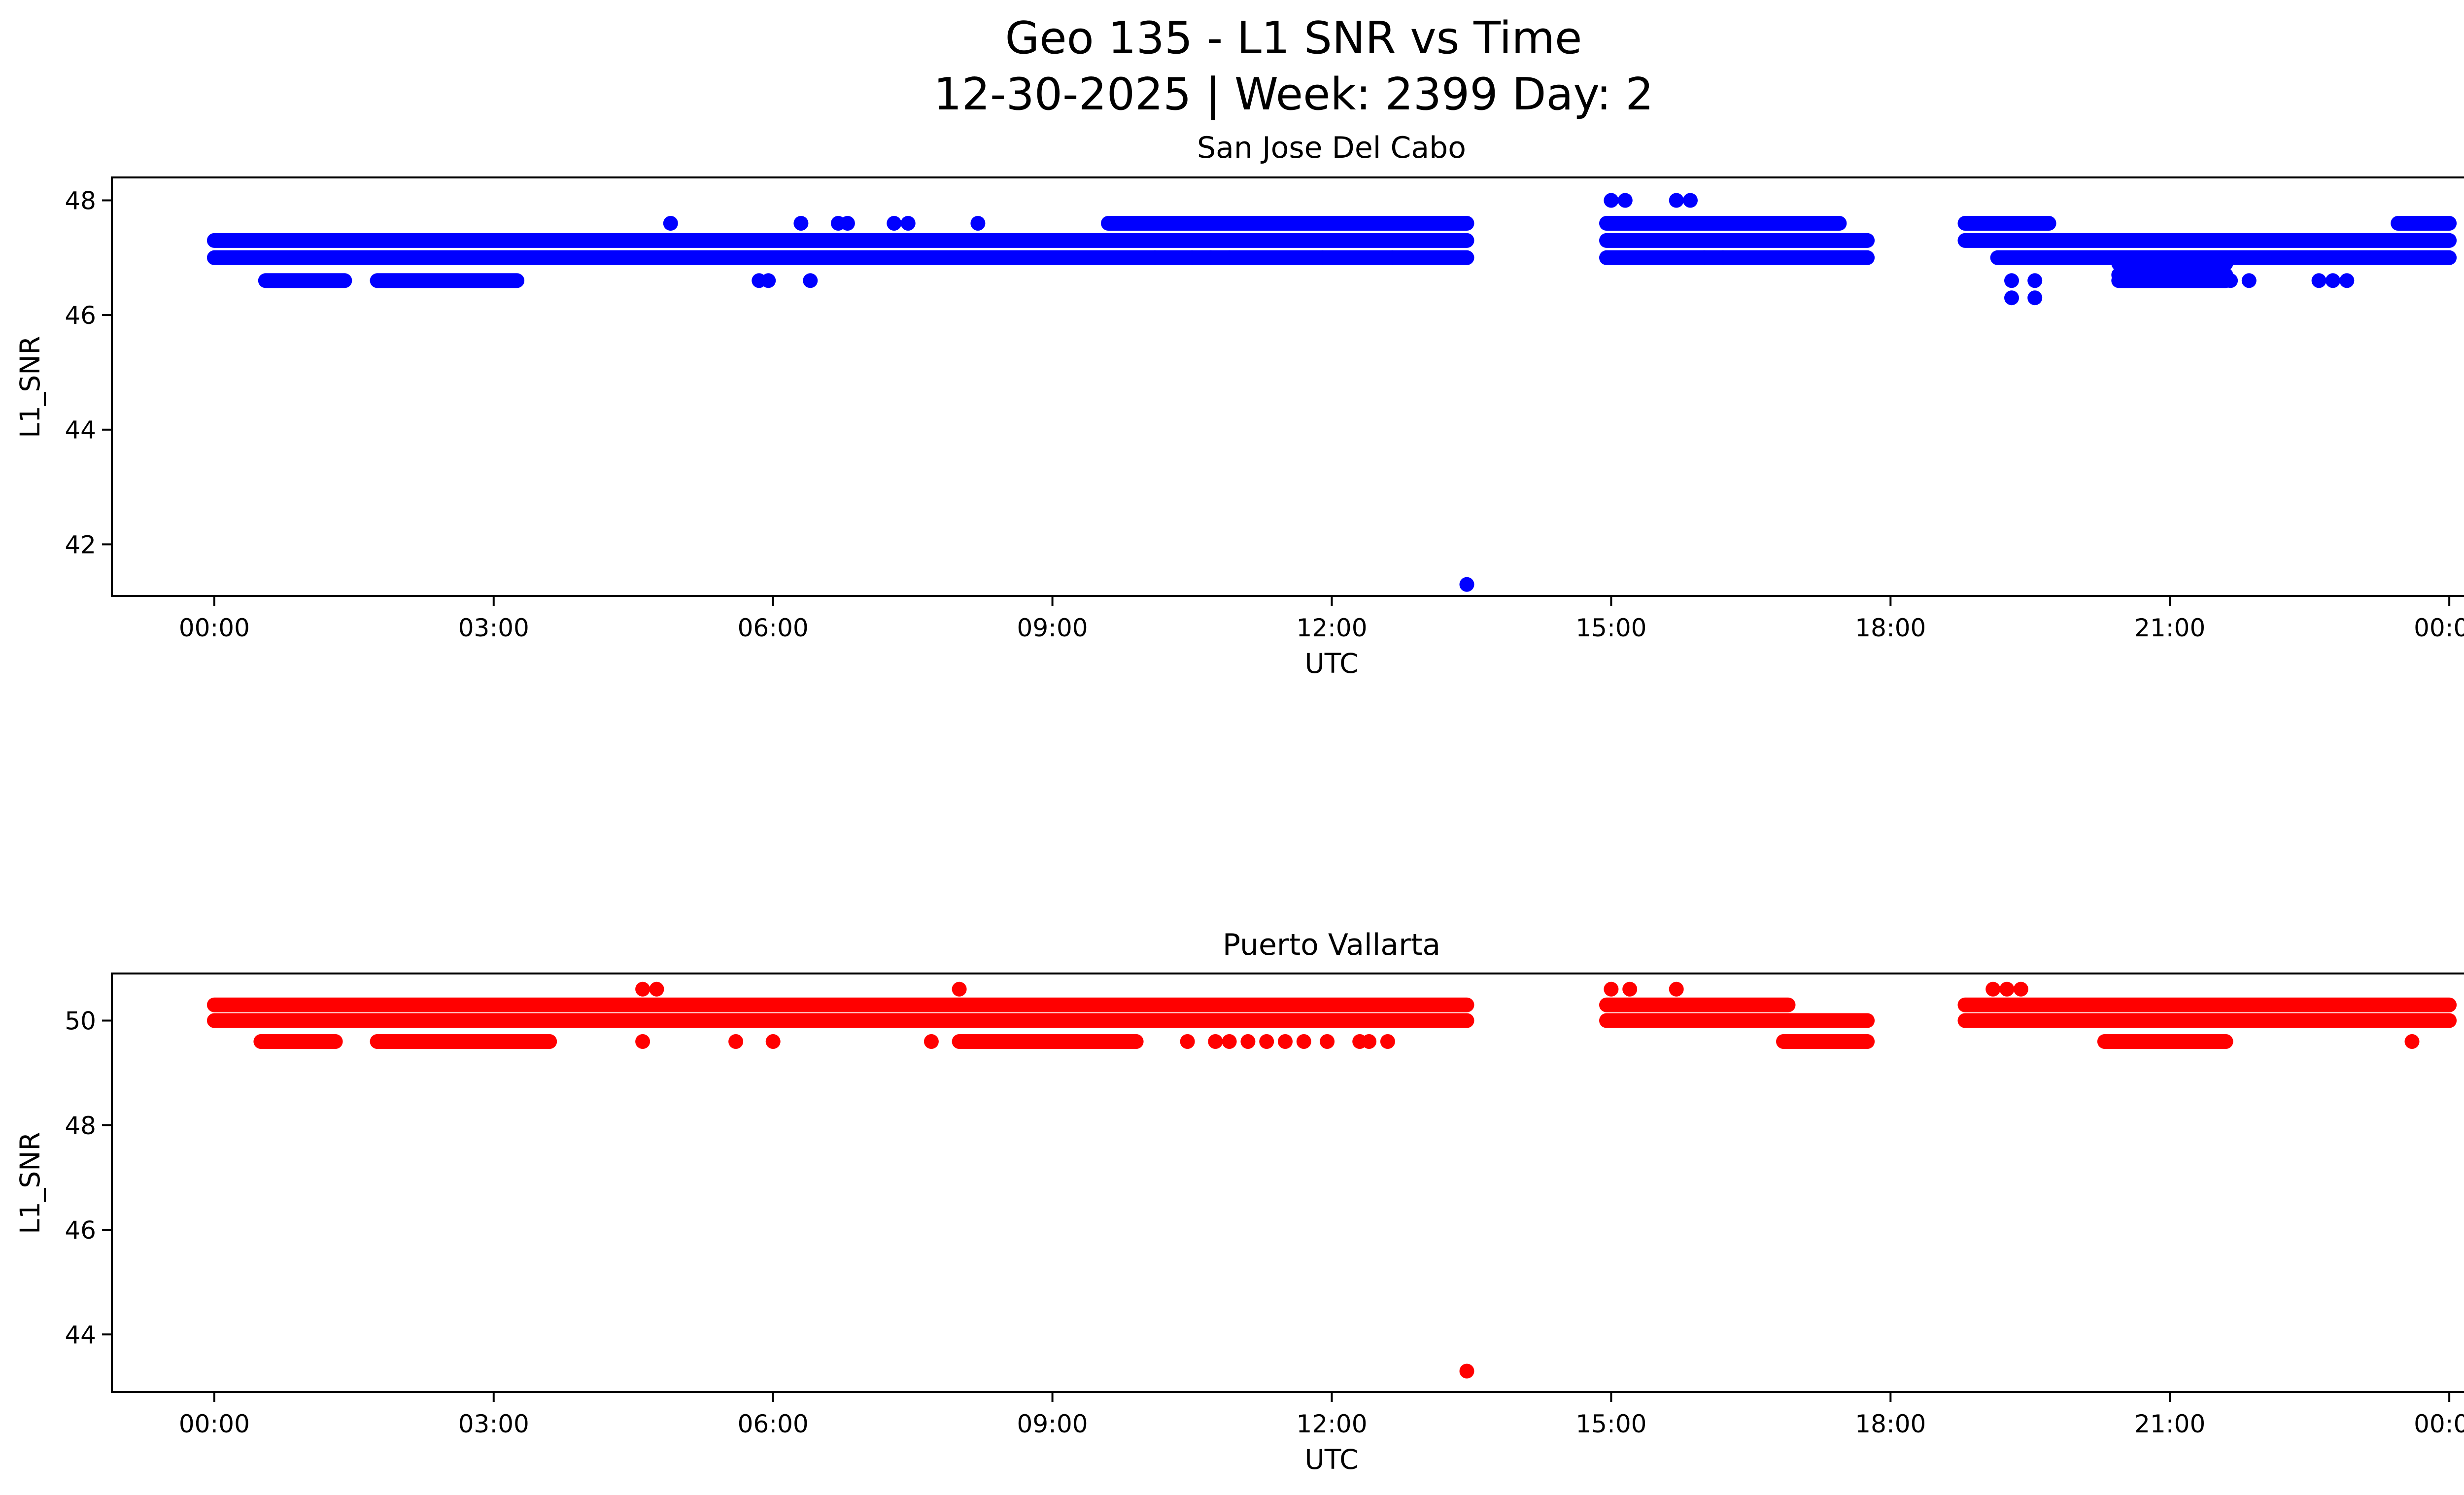 The width and height of the screenshot is (2464, 1495). Describe the element at coordinates (80, 1126) in the screenshot. I see `y-tick-label: 48` at that location.